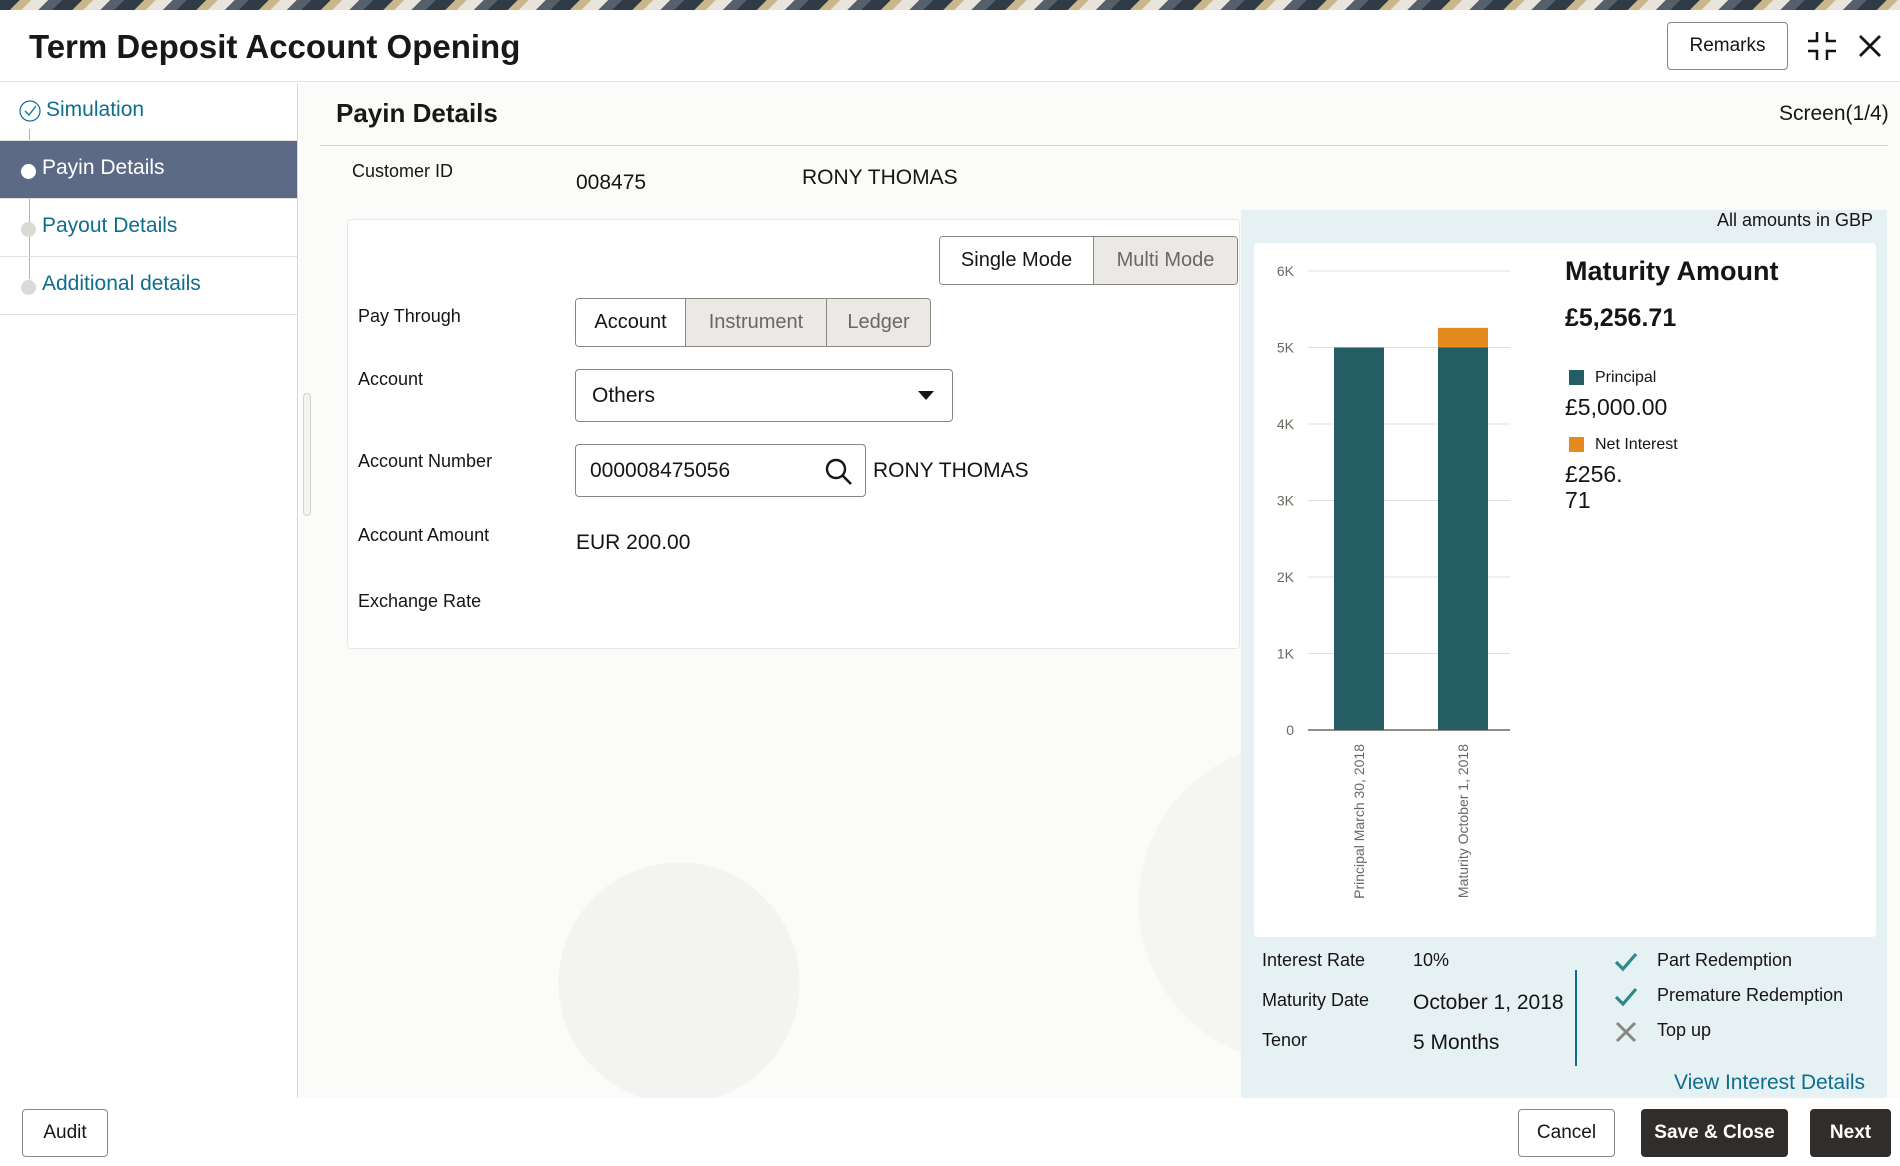  I want to click on collapse-icon, so click(1822, 46).